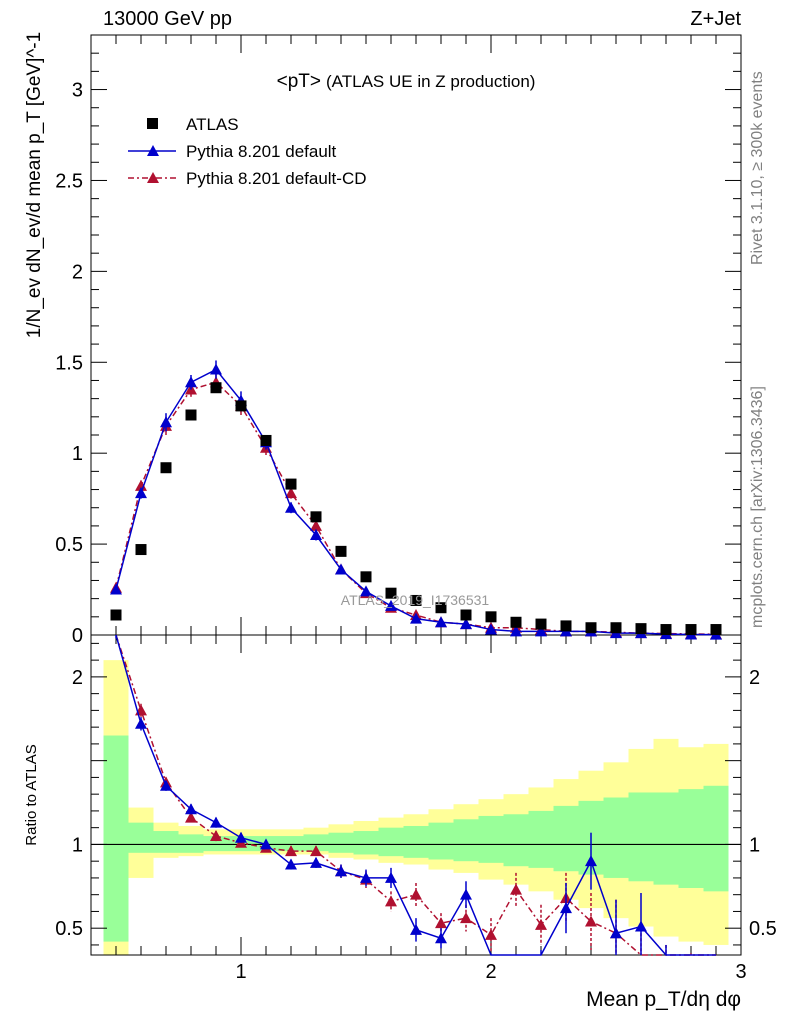 This screenshot has width=786, height=1024. I want to click on side-label-bottom: mcplots.cern.ch [arXiv:1306.3436], so click(757, 507).